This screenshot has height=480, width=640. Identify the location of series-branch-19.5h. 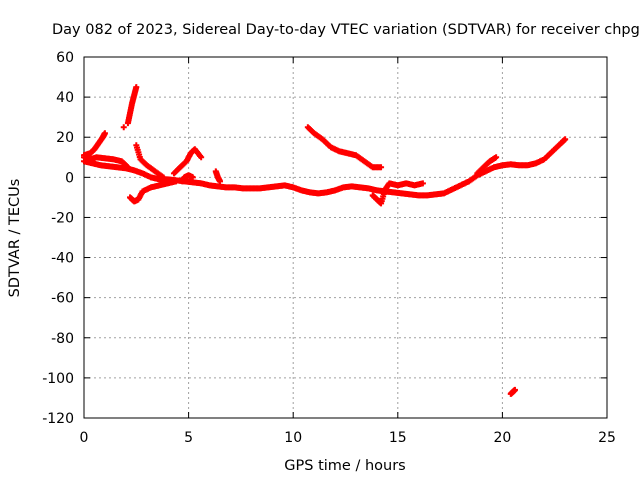
(487, 165).